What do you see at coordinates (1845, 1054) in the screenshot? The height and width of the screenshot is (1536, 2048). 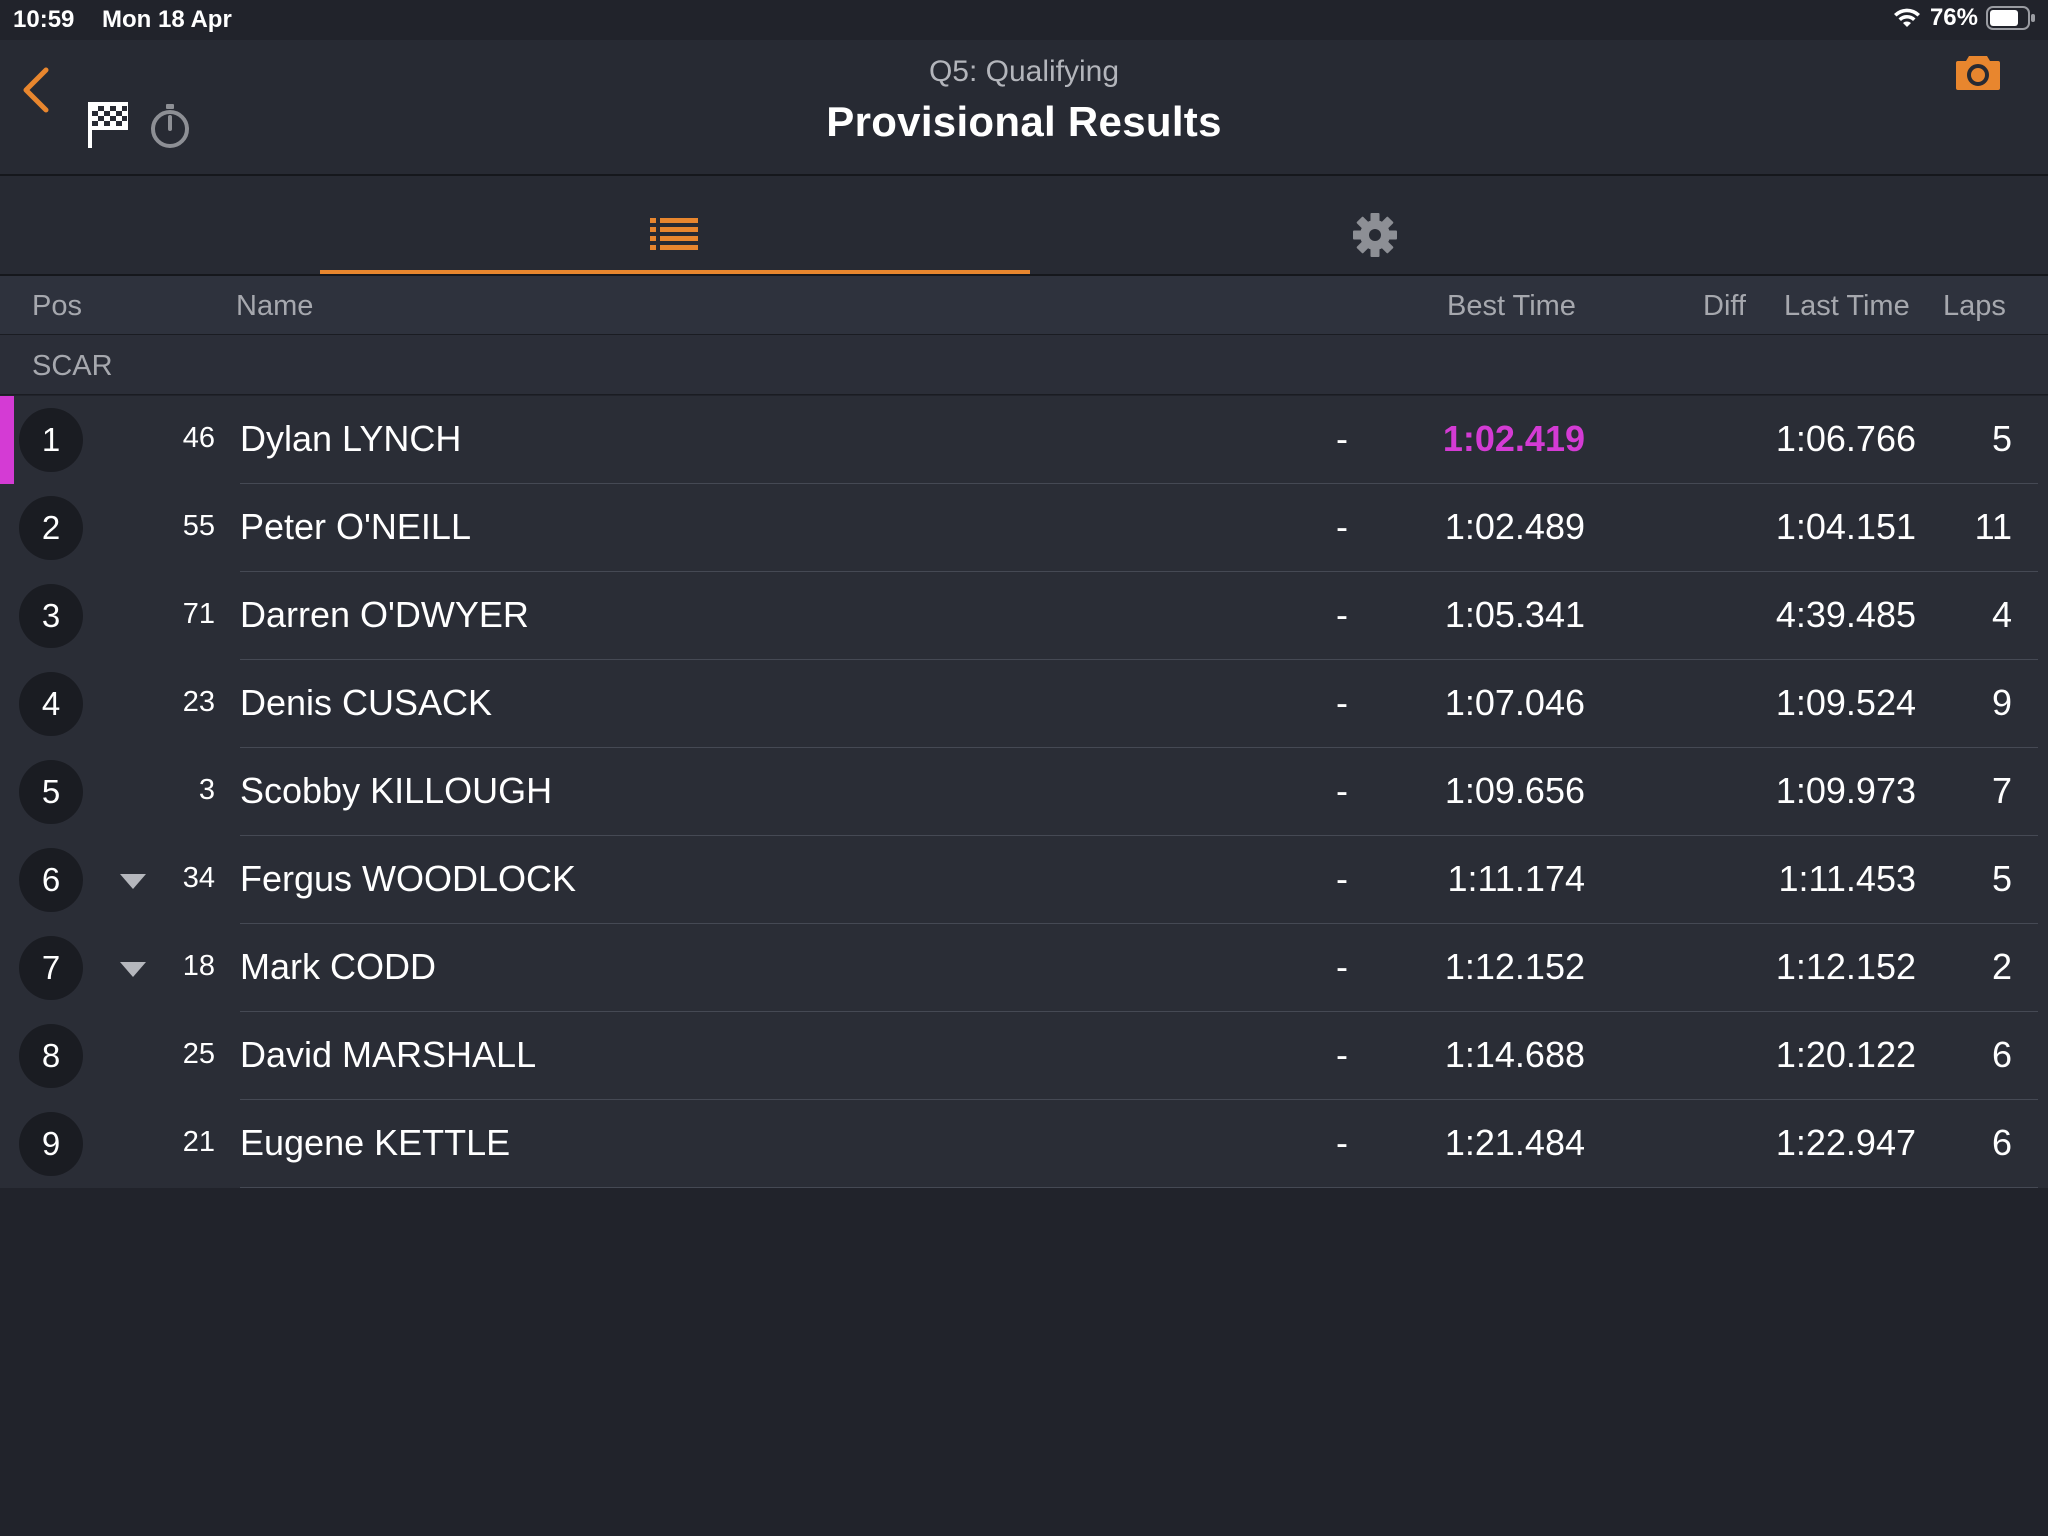 I see `last-time: 1:20.122` at bounding box center [1845, 1054].